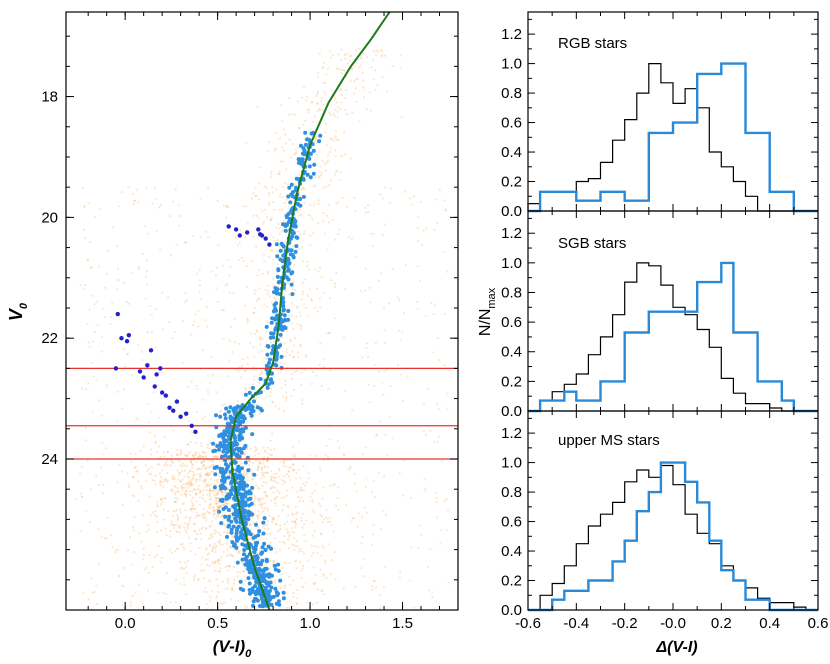 Image resolution: width=830 pixels, height=664 pixels. Describe the element at coordinates (511, 381) in the screenshot. I see `hist-y-tick-label: 0.2` at that location.